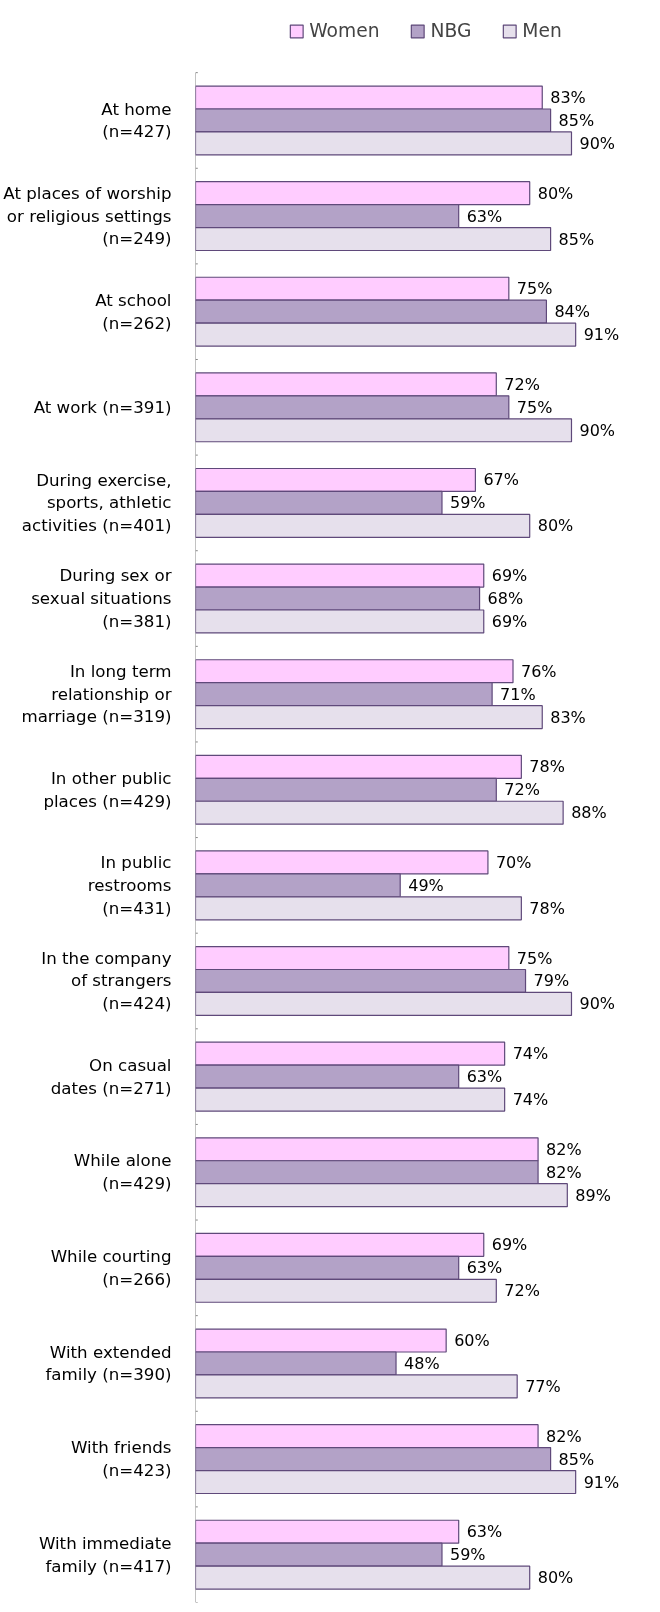  Describe the element at coordinates (87, 216) in the screenshot. I see `y-tick-label: At places of worship or religious settings (n=249)` at that location.